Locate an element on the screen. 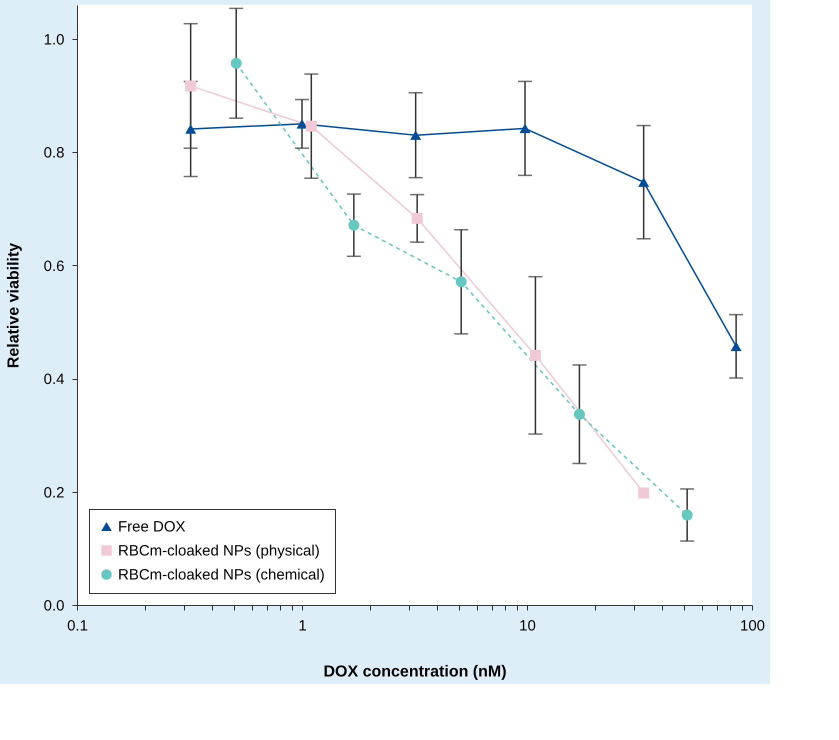 Image resolution: width=839 pixels, height=740 pixels. y-tick-label: 0.8 is located at coordinates (54, 153).